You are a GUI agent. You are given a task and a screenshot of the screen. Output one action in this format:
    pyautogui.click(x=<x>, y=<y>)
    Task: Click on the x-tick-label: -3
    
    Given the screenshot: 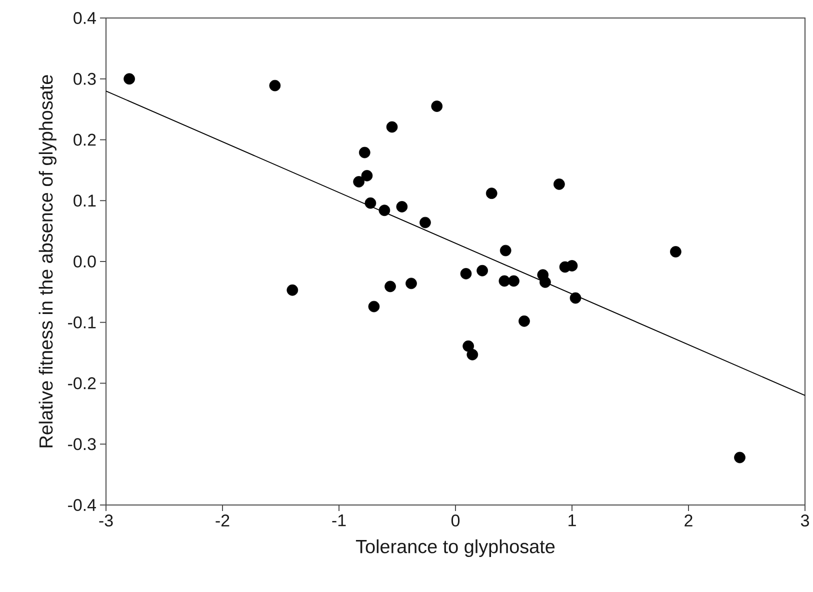 What is the action you would take?
    pyautogui.click(x=106, y=520)
    